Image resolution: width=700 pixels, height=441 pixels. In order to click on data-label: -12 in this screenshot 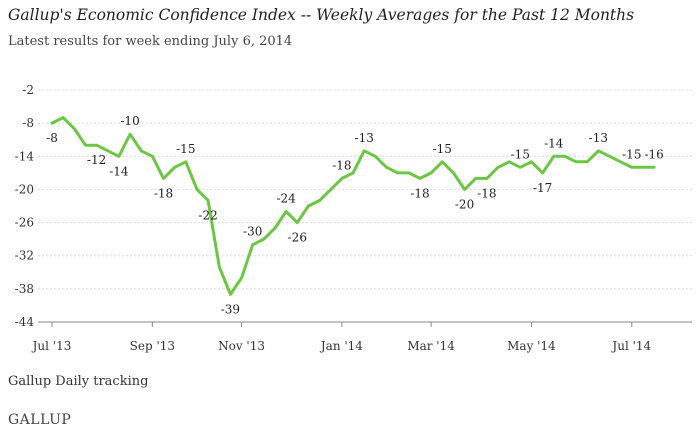, I will do `click(96, 160)`.